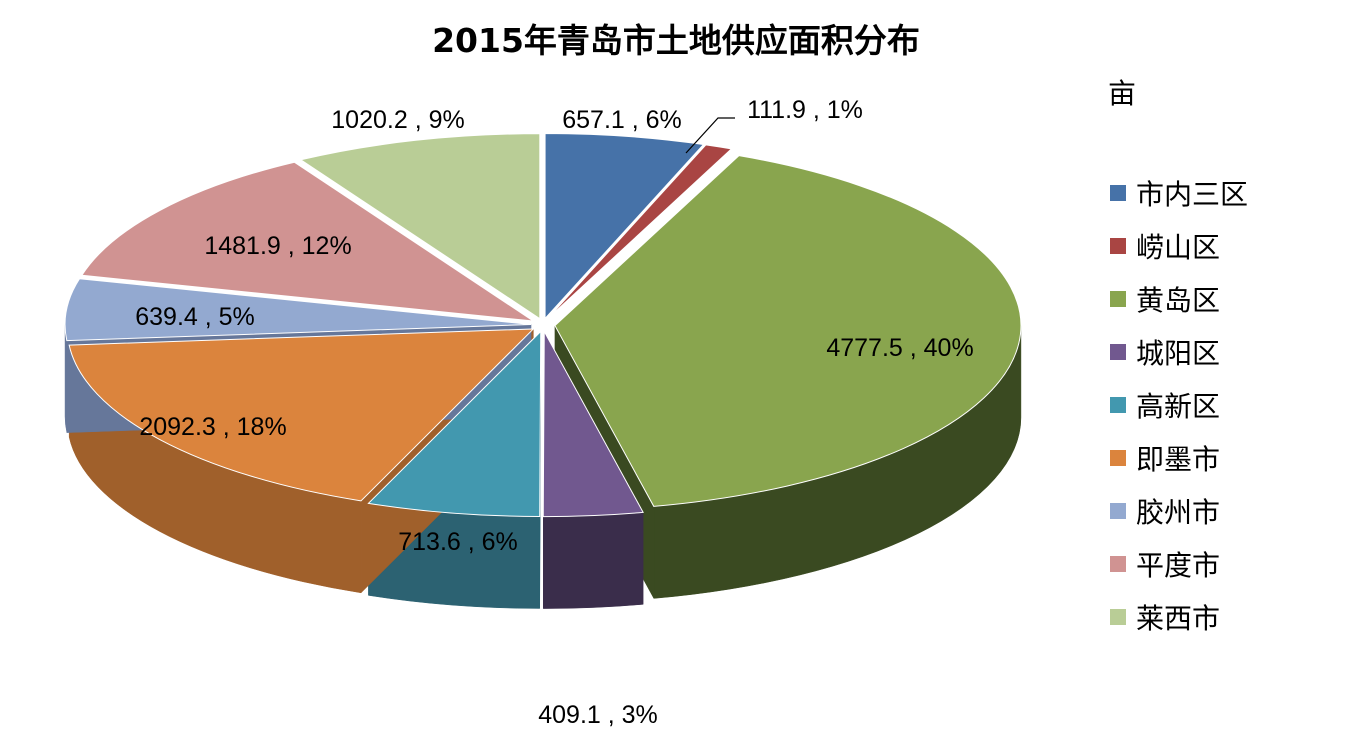 The width and height of the screenshot is (1352, 742). What do you see at coordinates (1178, 247) in the screenshot?
I see `legend-label-1: 崂山区` at bounding box center [1178, 247].